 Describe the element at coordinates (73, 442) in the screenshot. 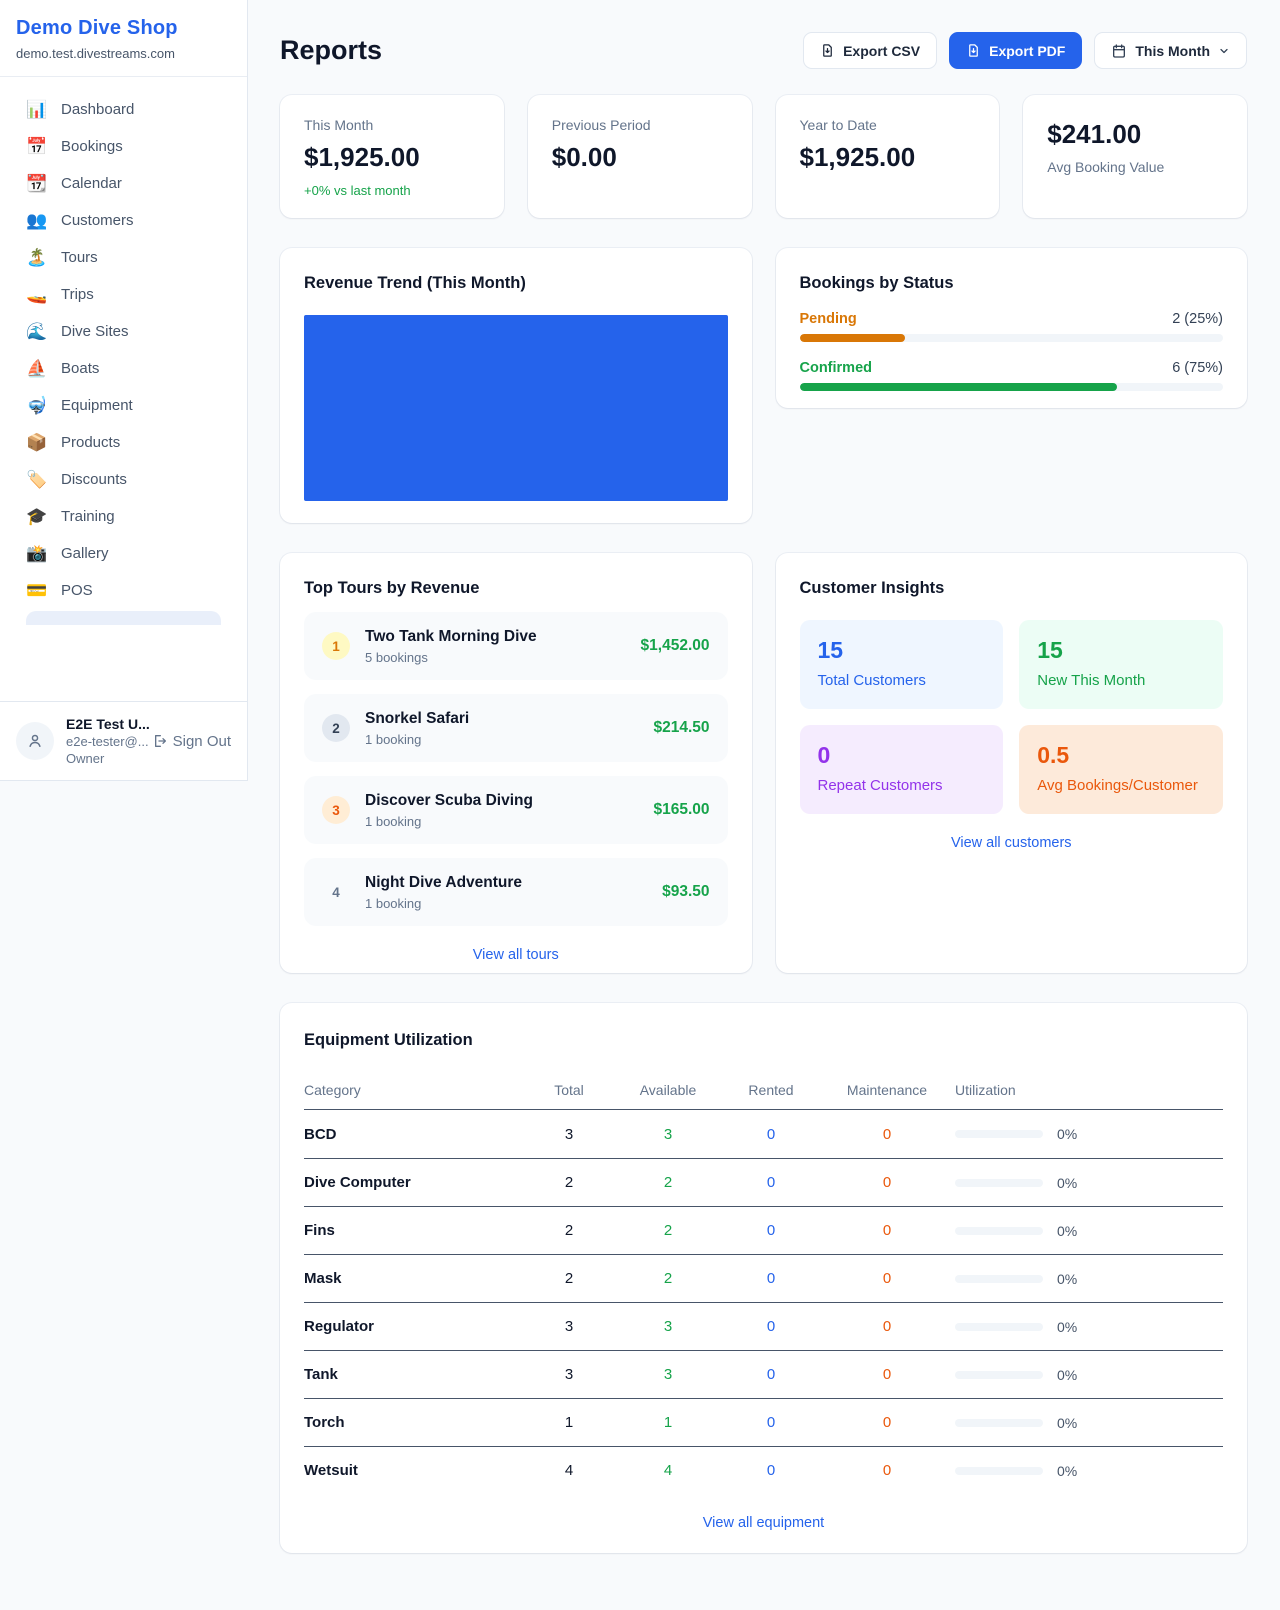

I see `sidebar-item-products: 📦 Products` at that location.